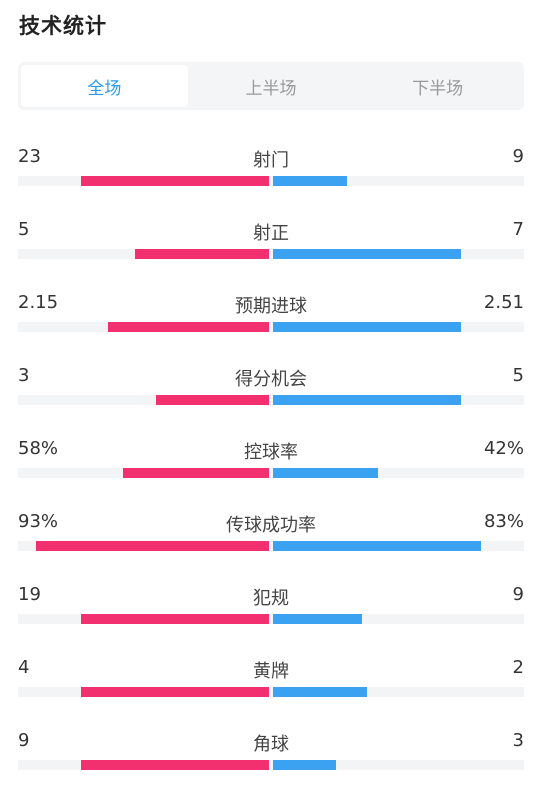 The width and height of the screenshot is (541, 789). I want to click on tab-first-half: 上半场, so click(271, 88).